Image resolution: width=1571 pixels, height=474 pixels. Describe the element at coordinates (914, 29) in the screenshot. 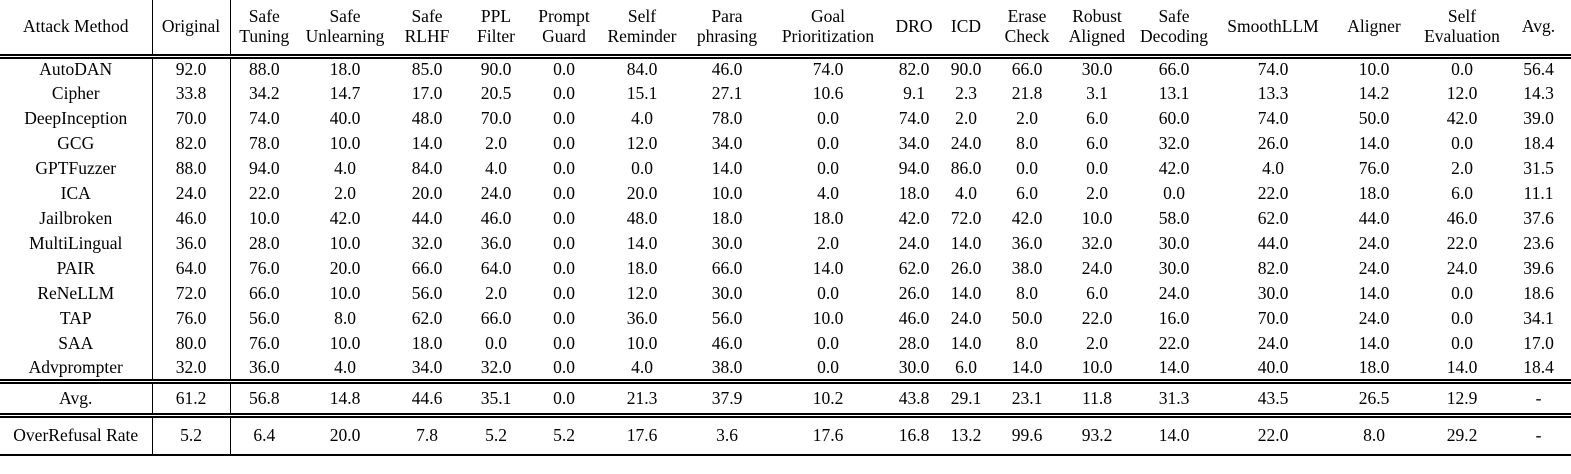

I see `column-header: DRO` at that location.